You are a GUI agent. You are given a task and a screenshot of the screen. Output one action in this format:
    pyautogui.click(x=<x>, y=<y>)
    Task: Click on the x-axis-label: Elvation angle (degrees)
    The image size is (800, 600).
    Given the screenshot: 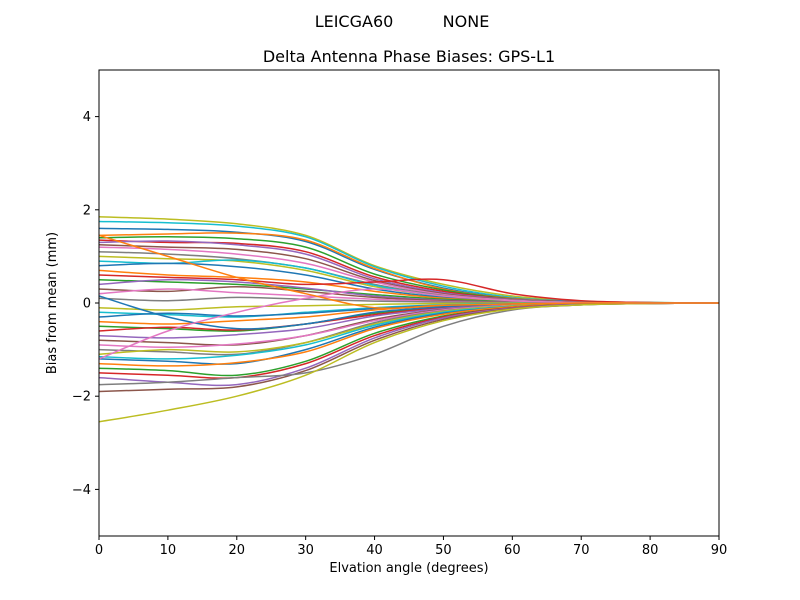 What is the action you would take?
    pyautogui.click(x=408, y=568)
    